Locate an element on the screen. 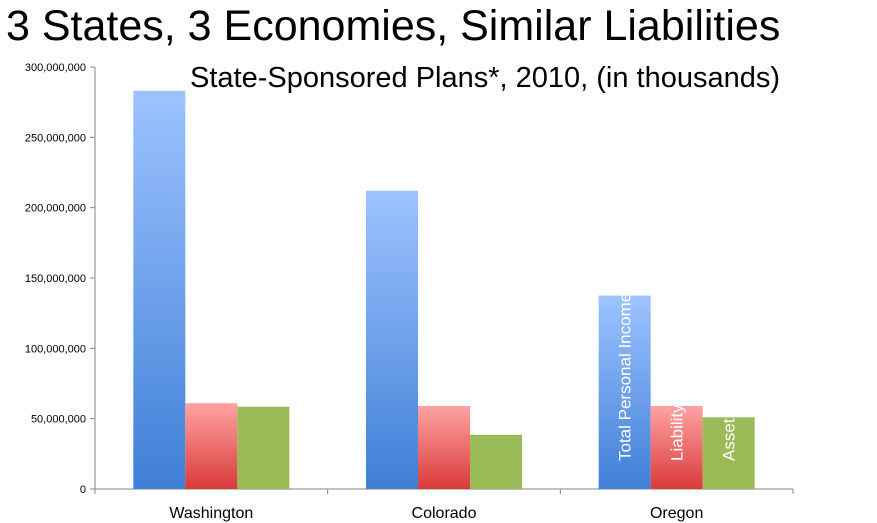 This screenshot has height=523, width=877. y-tick-label: 0 is located at coordinates (83, 490).